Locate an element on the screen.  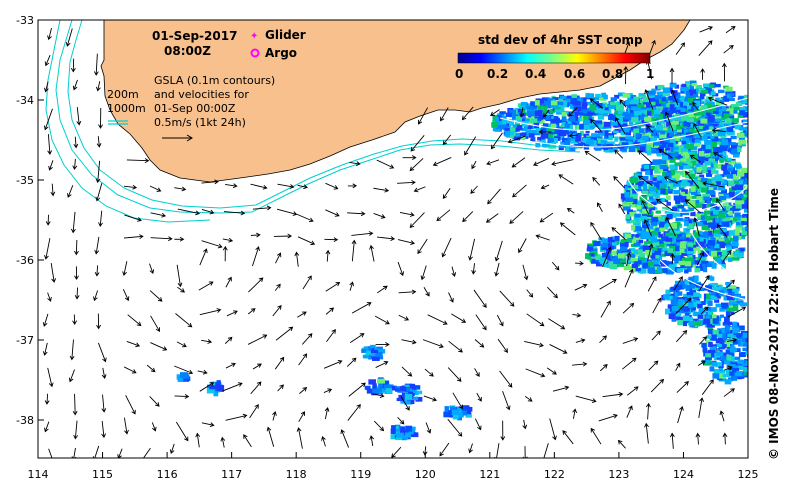
x-tick-label: 114 is located at coordinates (38, 474).